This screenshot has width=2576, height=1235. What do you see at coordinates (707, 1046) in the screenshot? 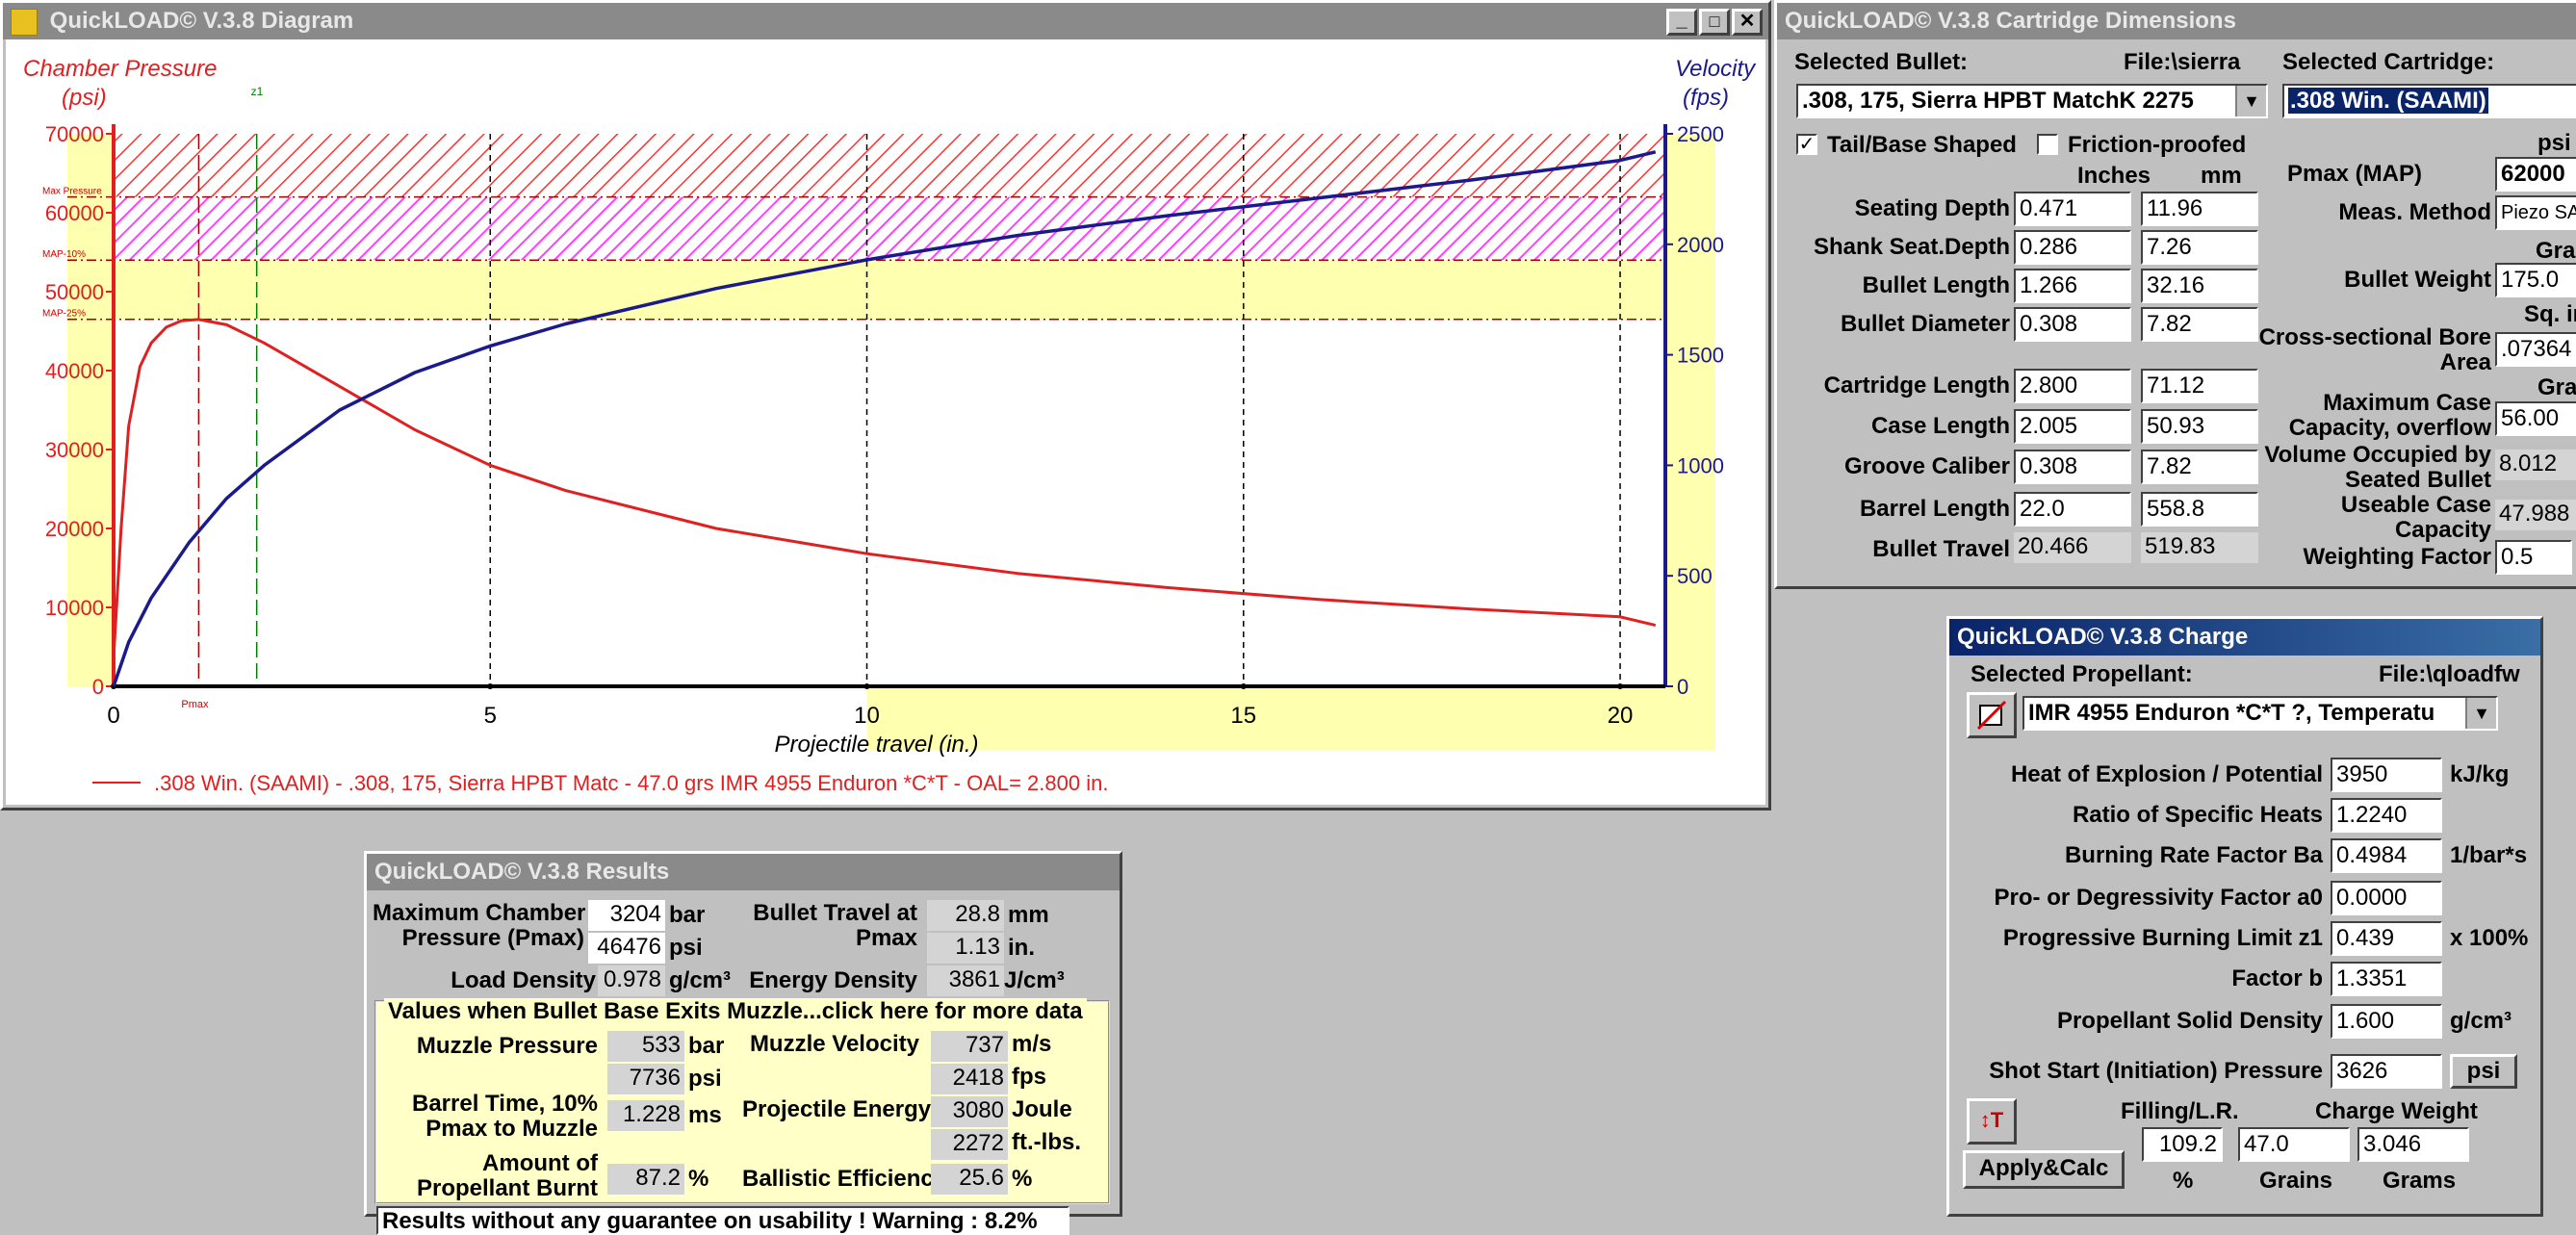
I see `muzzle-pressure-bar-unit: bar` at bounding box center [707, 1046].